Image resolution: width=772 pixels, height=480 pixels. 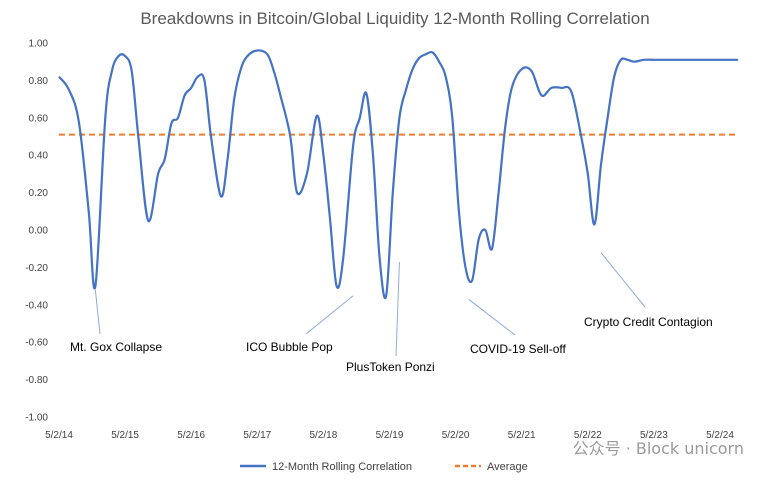 I want to click on y-tick-label: 1.00, so click(x=39, y=44).